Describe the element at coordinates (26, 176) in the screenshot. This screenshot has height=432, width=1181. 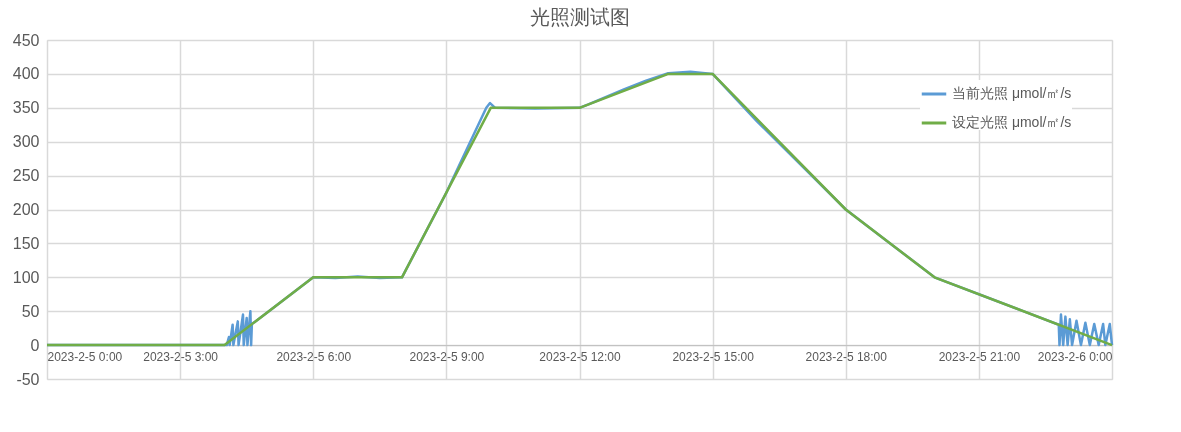
I see `y-tick-label: 250` at that location.